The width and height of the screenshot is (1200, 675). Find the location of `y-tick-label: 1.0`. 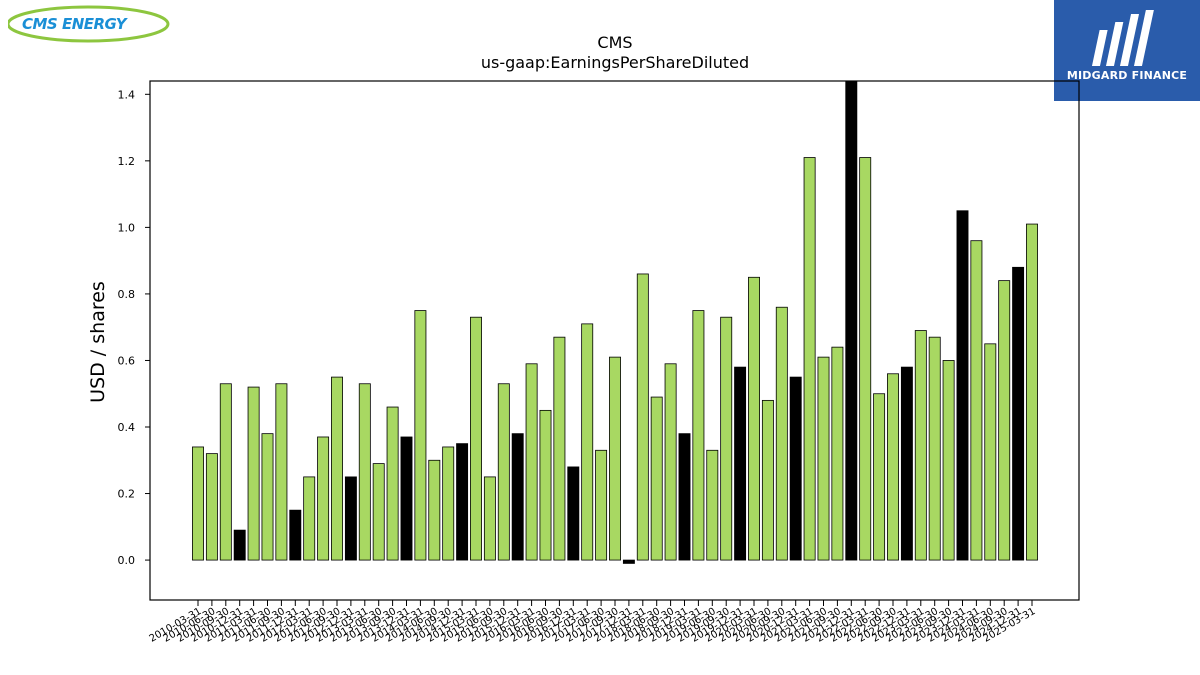

y-tick-label: 1.0 is located at coordinates (127, 227).